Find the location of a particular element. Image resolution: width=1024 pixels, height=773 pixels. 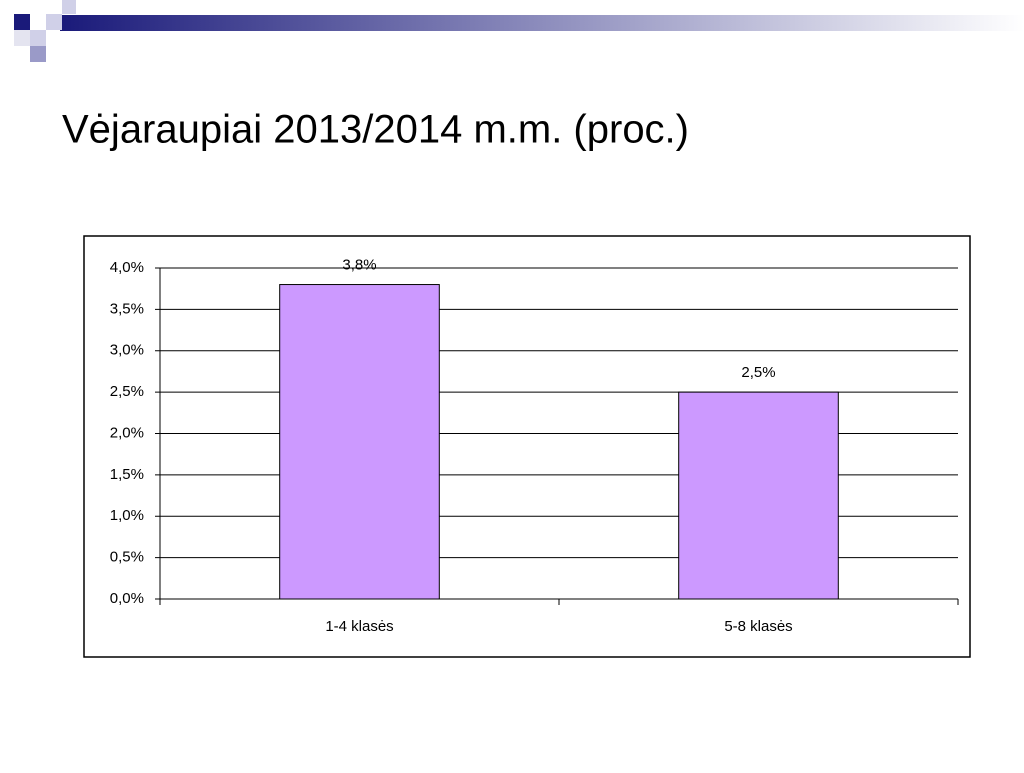

y-tick-label: 1,0% is located at coordinates (127, 515).